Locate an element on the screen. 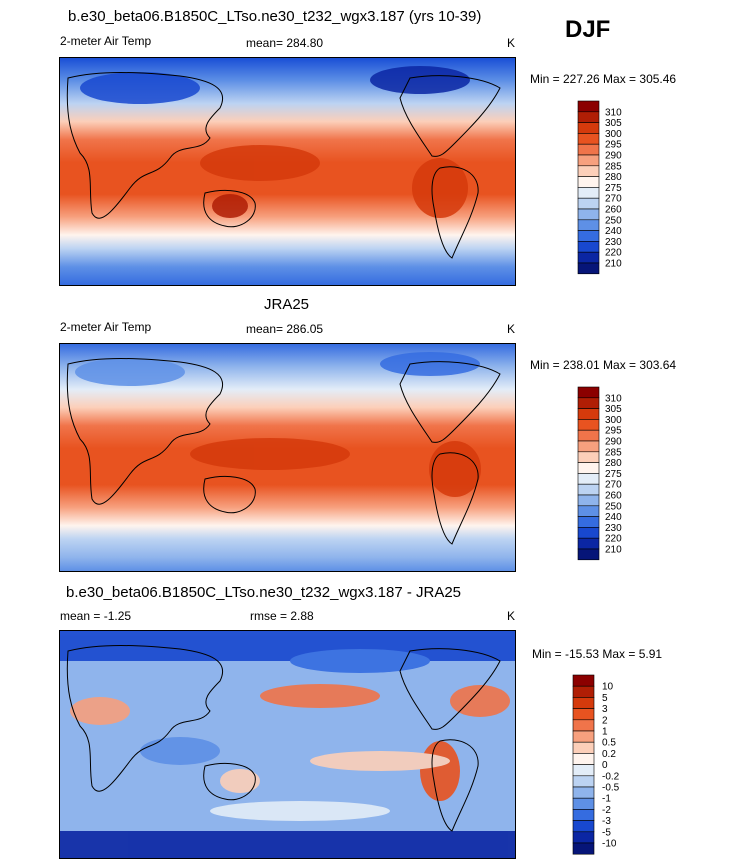 The width and height of the screenshot is (732, 865). colorbar-tick-label: 0.5 is located at coordinates (609, 743).